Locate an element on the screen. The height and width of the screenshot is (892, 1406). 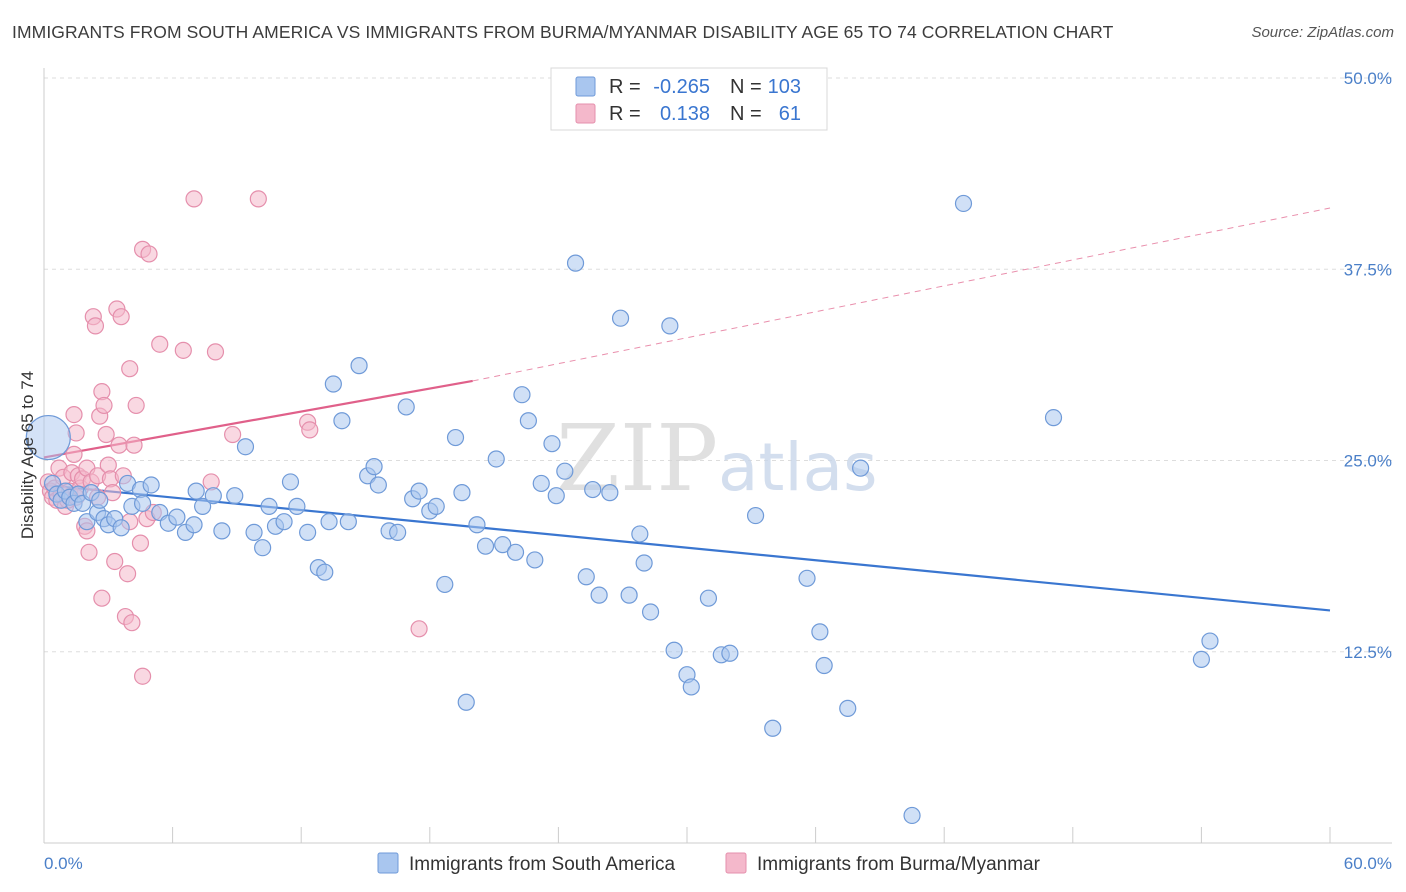
trend-line-burma-extension is located at coordinates (901, 294).